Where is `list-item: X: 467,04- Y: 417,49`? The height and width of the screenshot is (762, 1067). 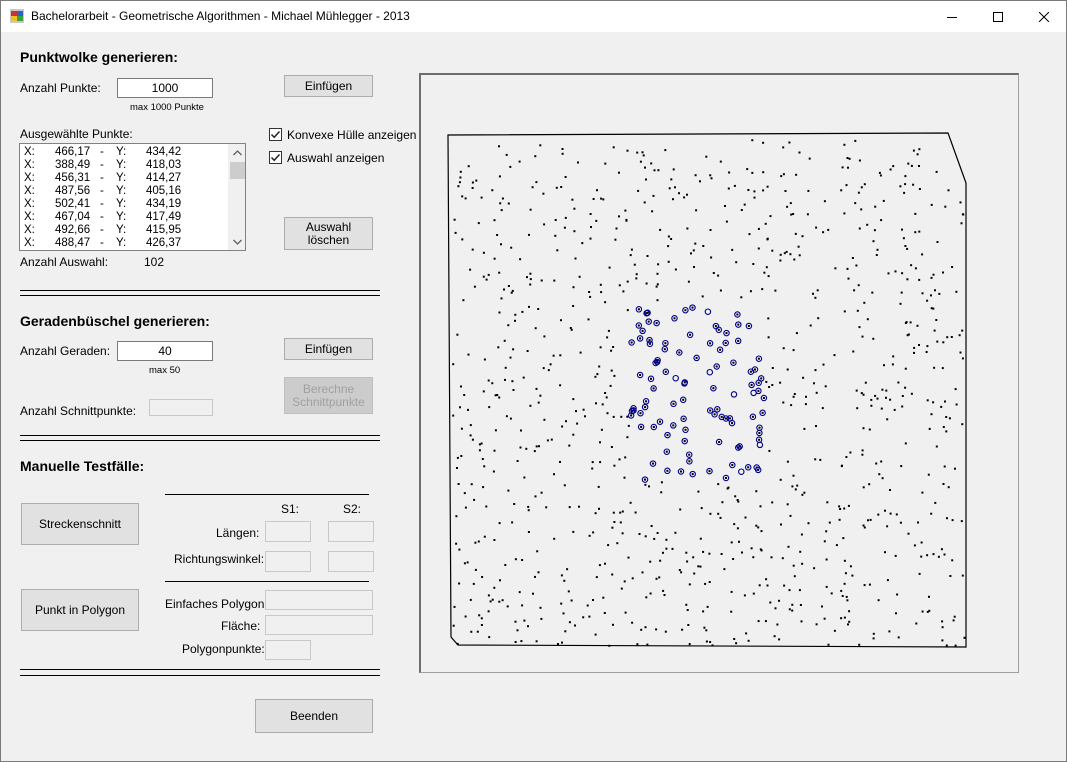 list-item: X: 467,04- Y: 417,49 is located at coordinates (124, 217).